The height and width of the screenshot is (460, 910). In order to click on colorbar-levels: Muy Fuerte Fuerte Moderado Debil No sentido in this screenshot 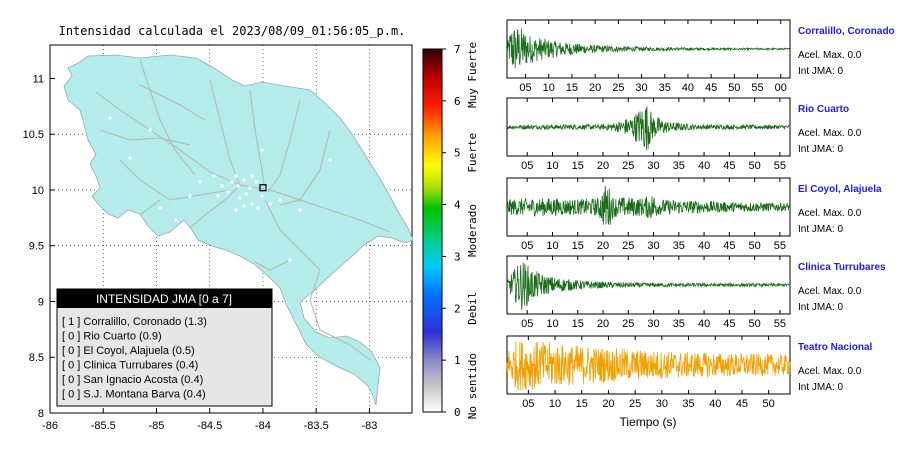, I will do `click(472, 230)`.